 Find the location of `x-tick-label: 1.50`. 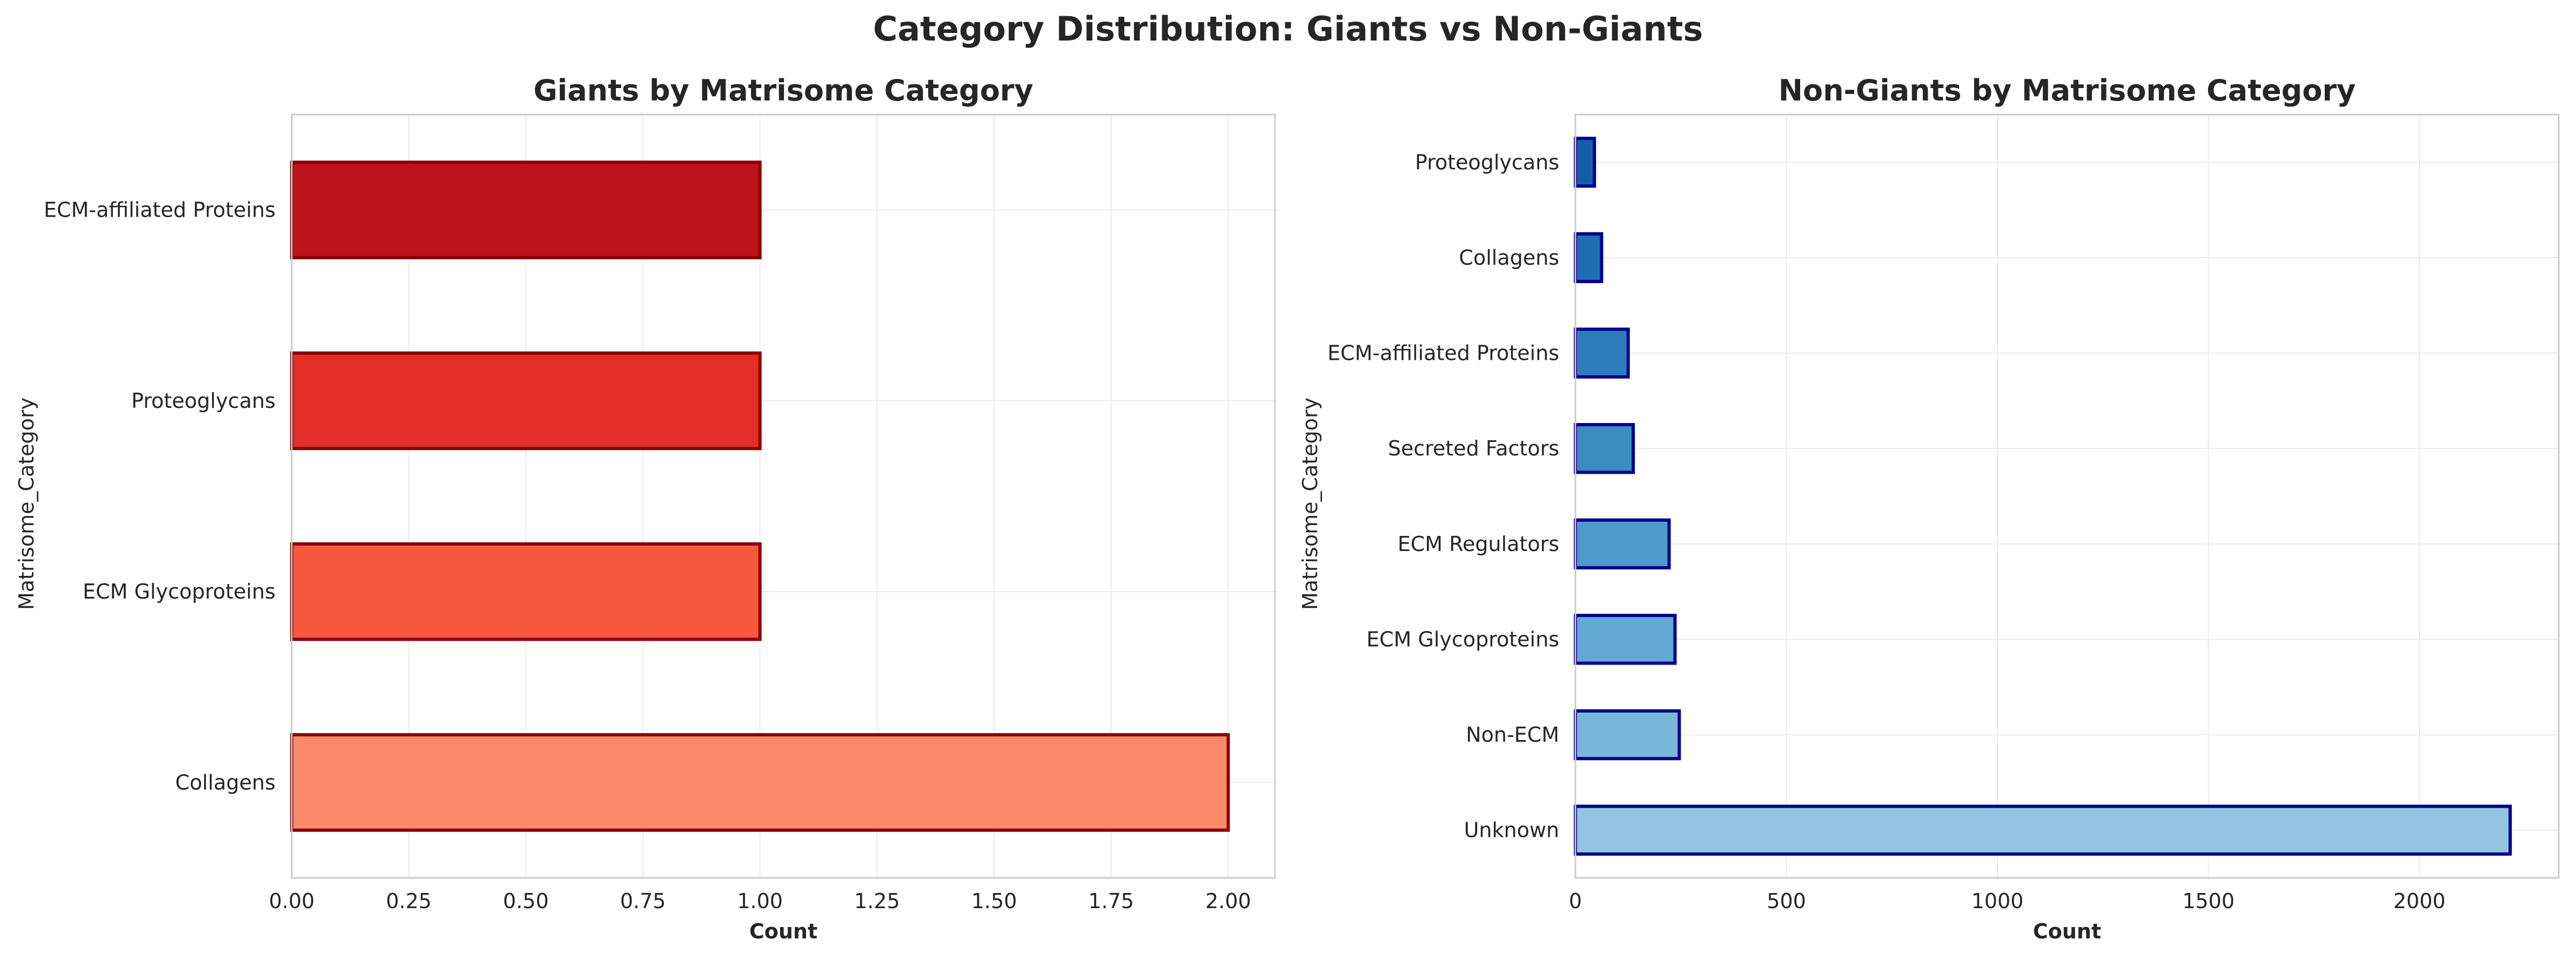

x-tick-label: 1.50 is located at coordinates (994, 901).